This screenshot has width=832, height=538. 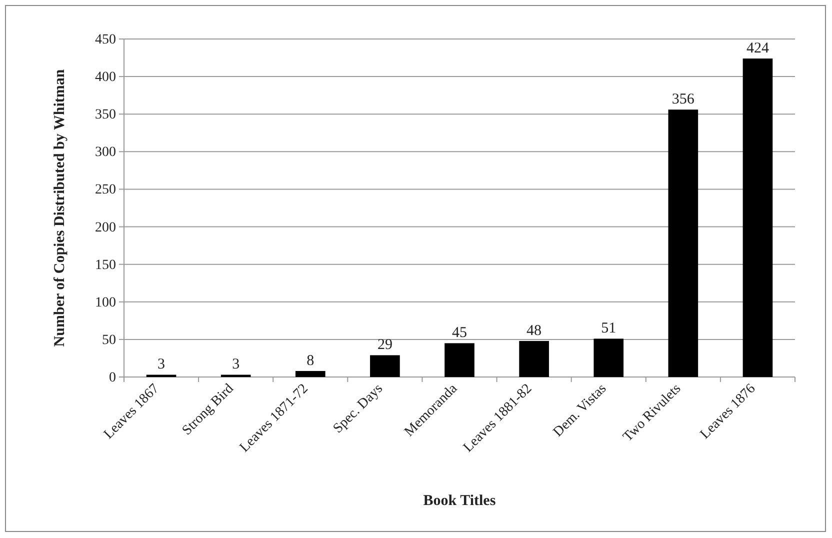 What do you see at coordinates (534, 330) in the screenshot?
I see `data-label: 48` at bounding box center [534, 330].